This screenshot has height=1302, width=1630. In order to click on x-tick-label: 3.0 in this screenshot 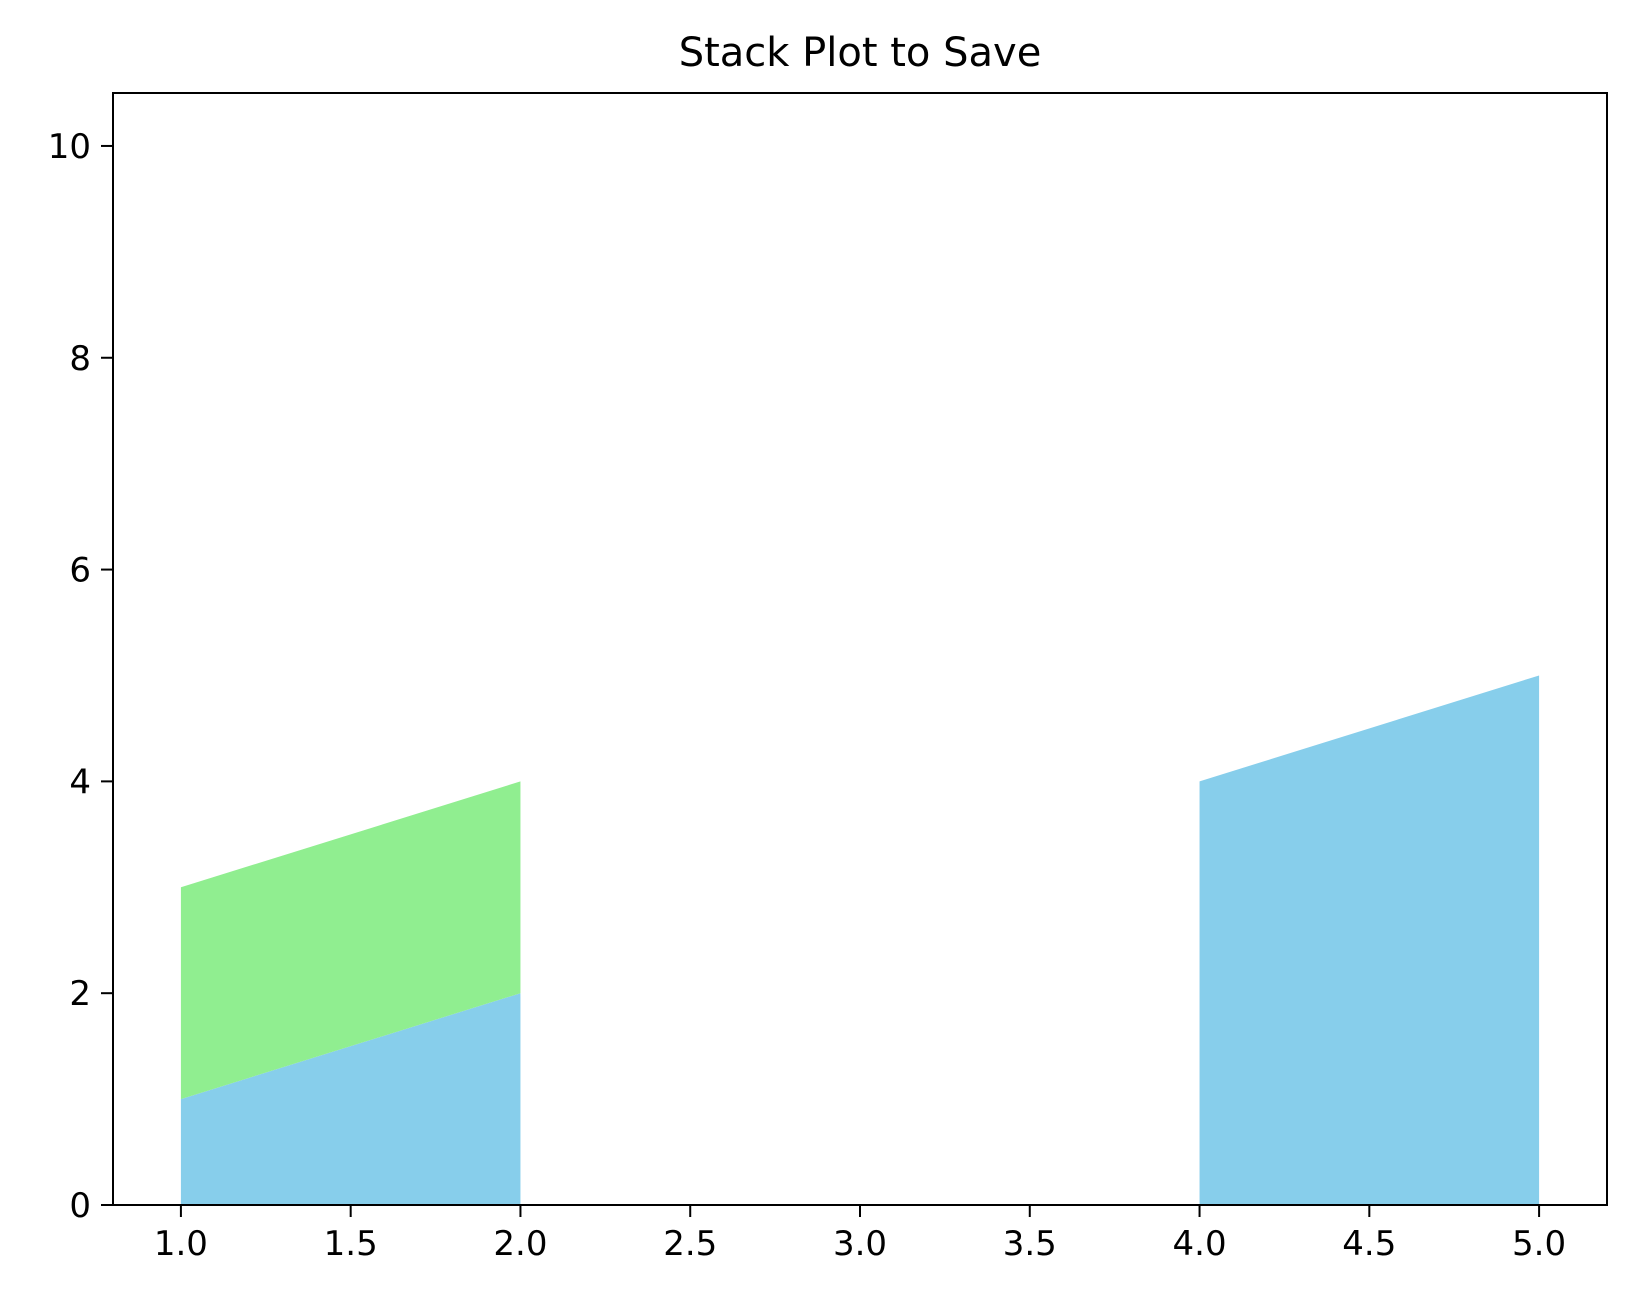, I will do `click(860, 1244)`.